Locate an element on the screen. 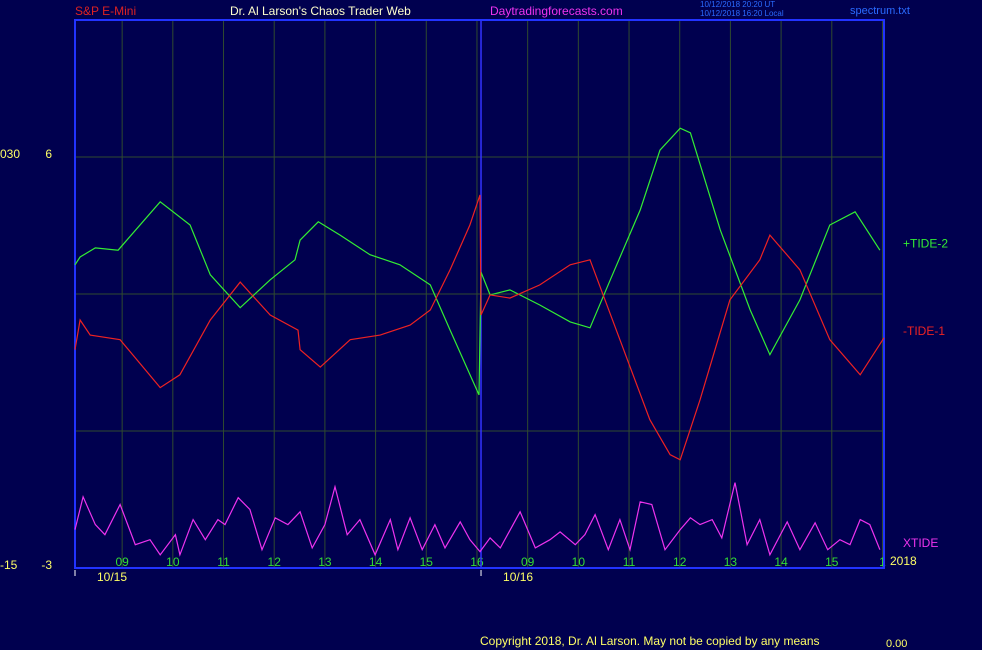  footer-value: 0.00 is located at coordinates (896, 644).